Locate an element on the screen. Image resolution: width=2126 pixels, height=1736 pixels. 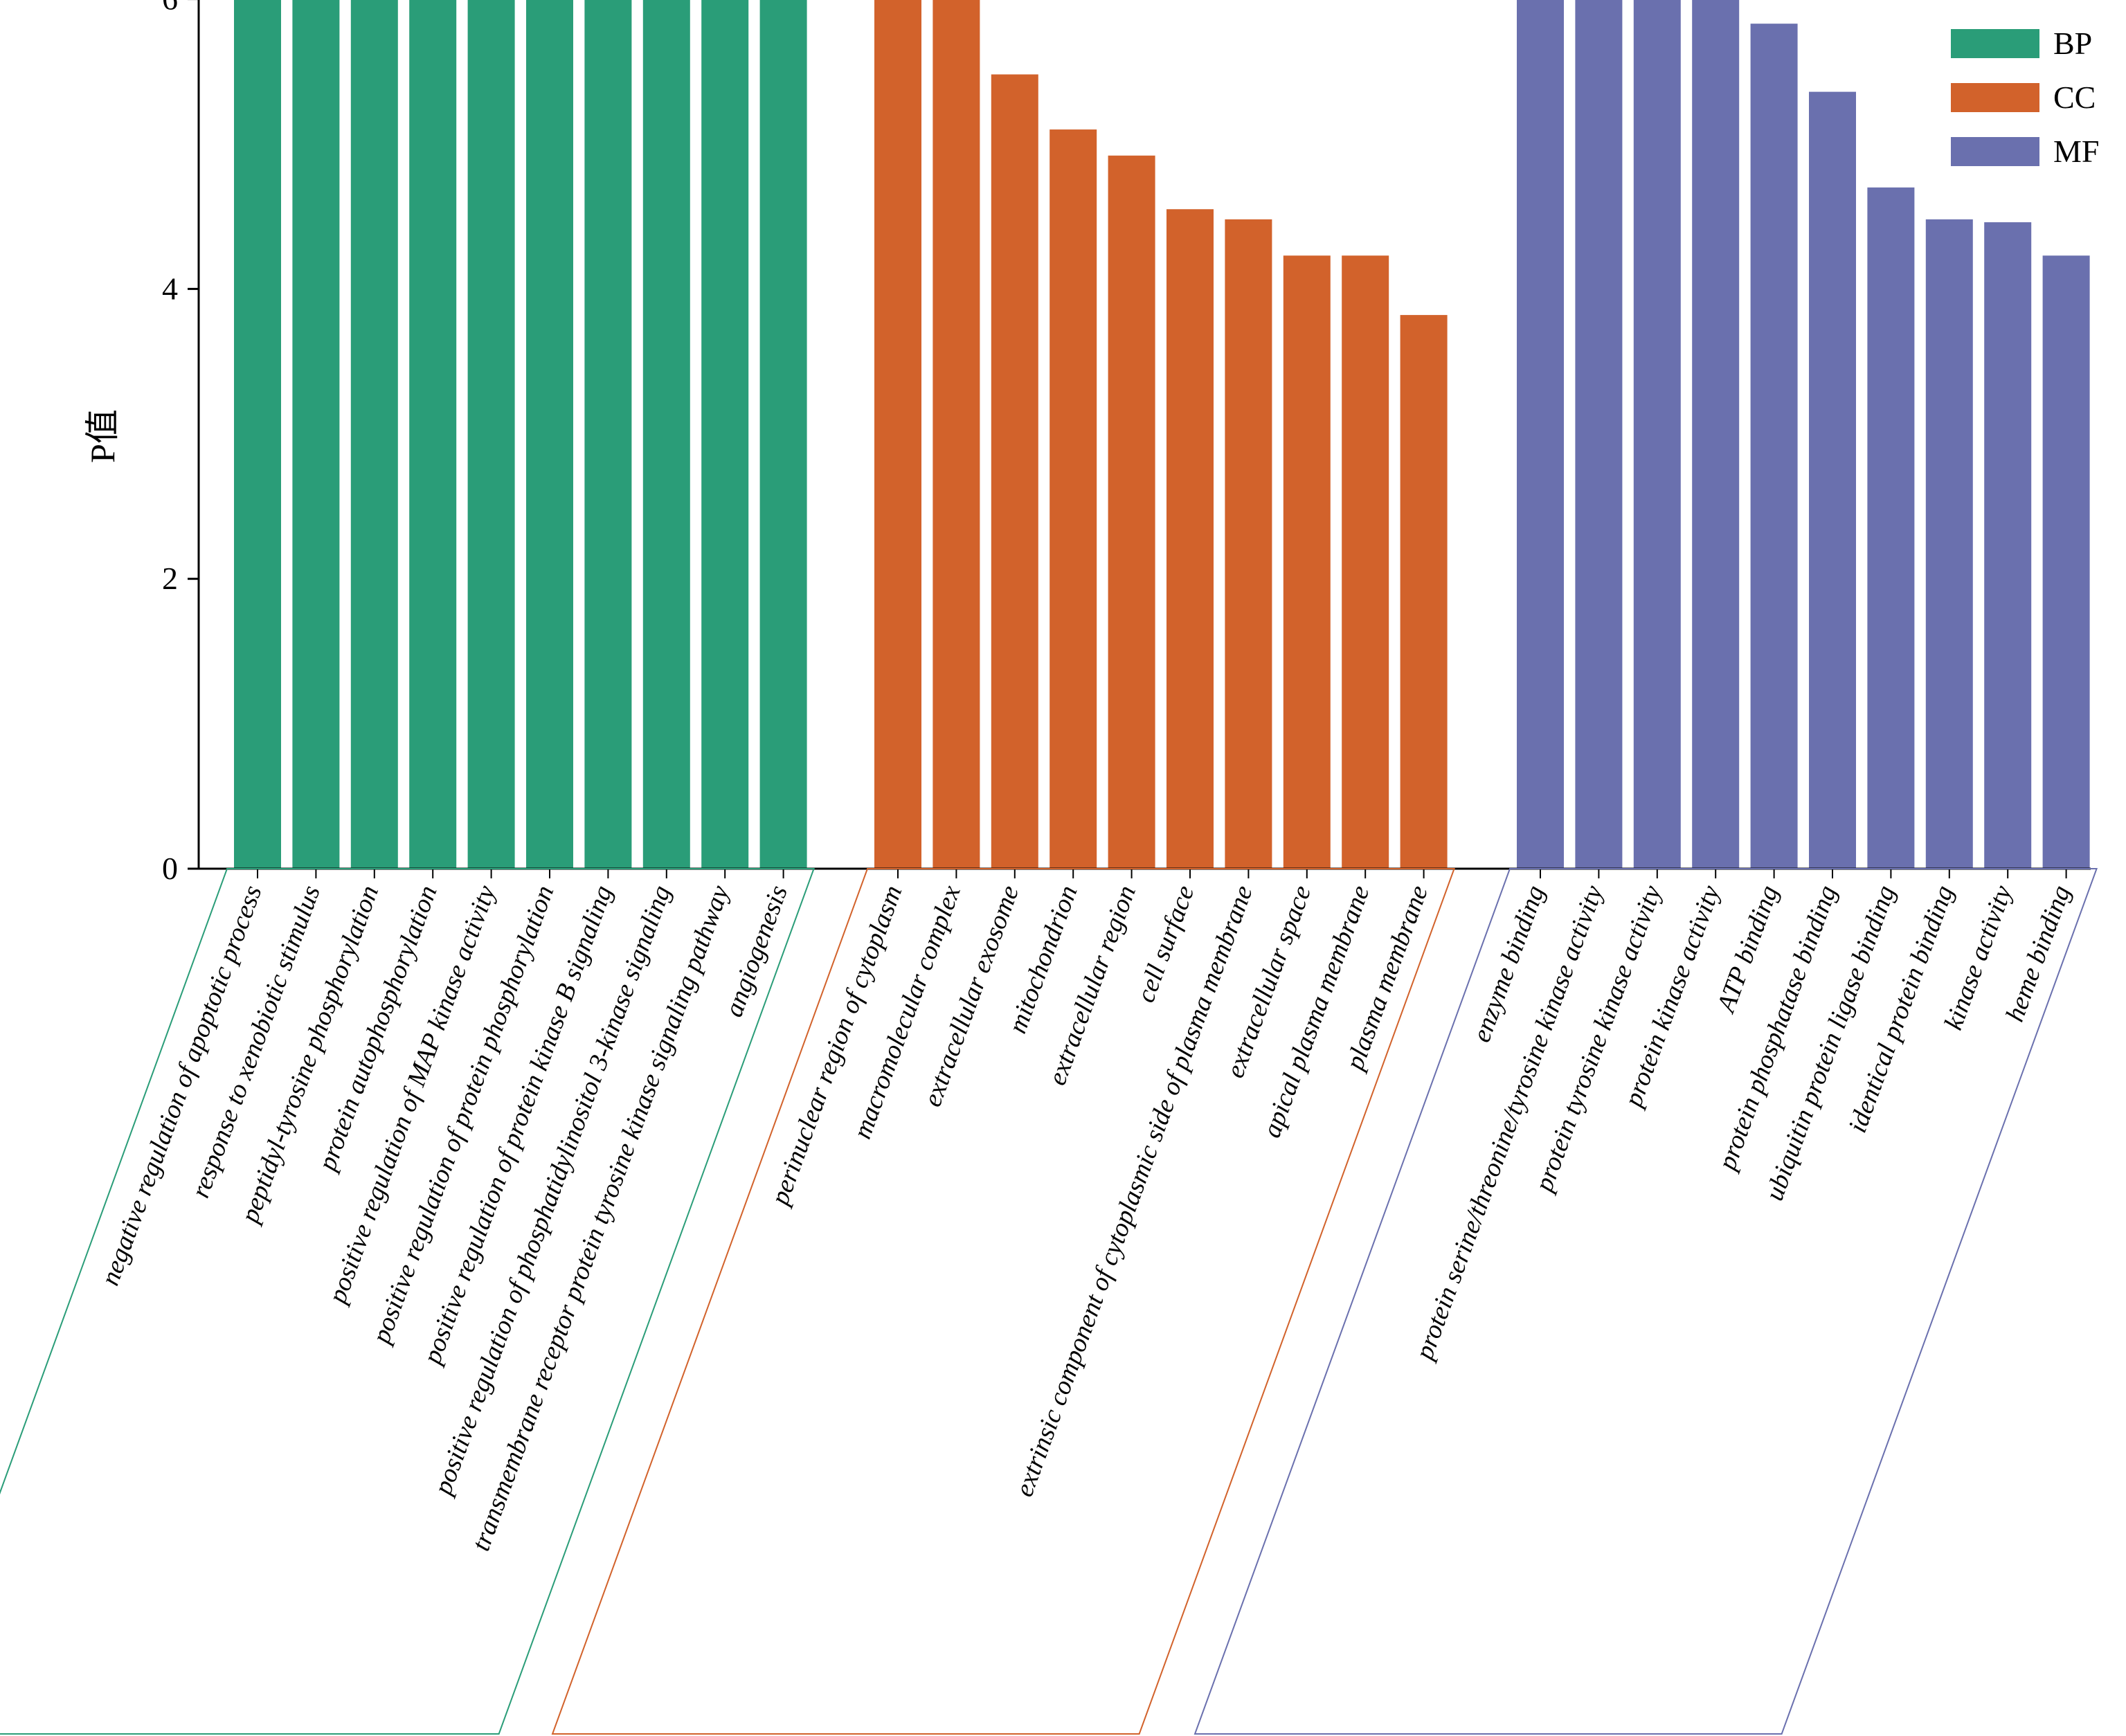
y-axis-label: P值 is located at coordinates (102, 436).